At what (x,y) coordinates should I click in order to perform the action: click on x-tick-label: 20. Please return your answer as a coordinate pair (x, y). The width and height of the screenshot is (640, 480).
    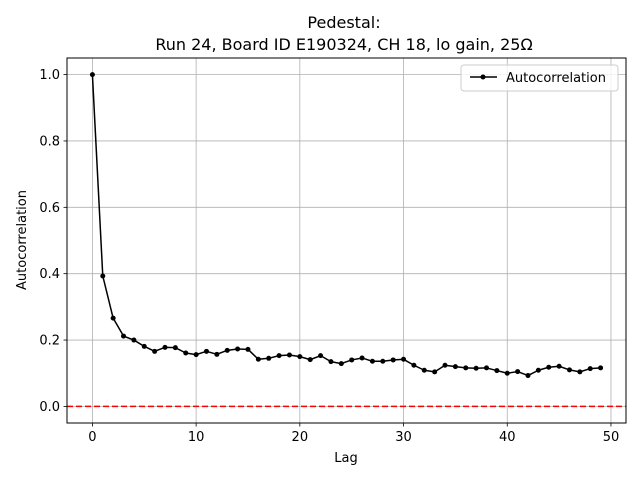
    Looking at the image, I should click on (300, 437).